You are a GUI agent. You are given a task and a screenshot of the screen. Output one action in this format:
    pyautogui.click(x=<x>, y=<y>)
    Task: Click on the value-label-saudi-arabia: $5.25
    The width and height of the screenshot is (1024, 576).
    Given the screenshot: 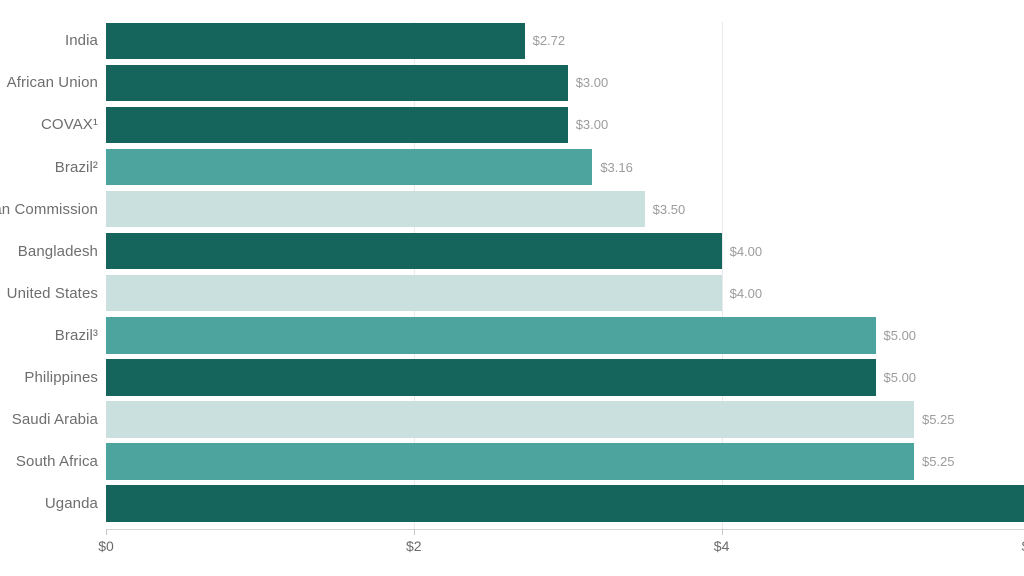 What is the action you would take?
    pyautogui.click(x=938, y=419)
    